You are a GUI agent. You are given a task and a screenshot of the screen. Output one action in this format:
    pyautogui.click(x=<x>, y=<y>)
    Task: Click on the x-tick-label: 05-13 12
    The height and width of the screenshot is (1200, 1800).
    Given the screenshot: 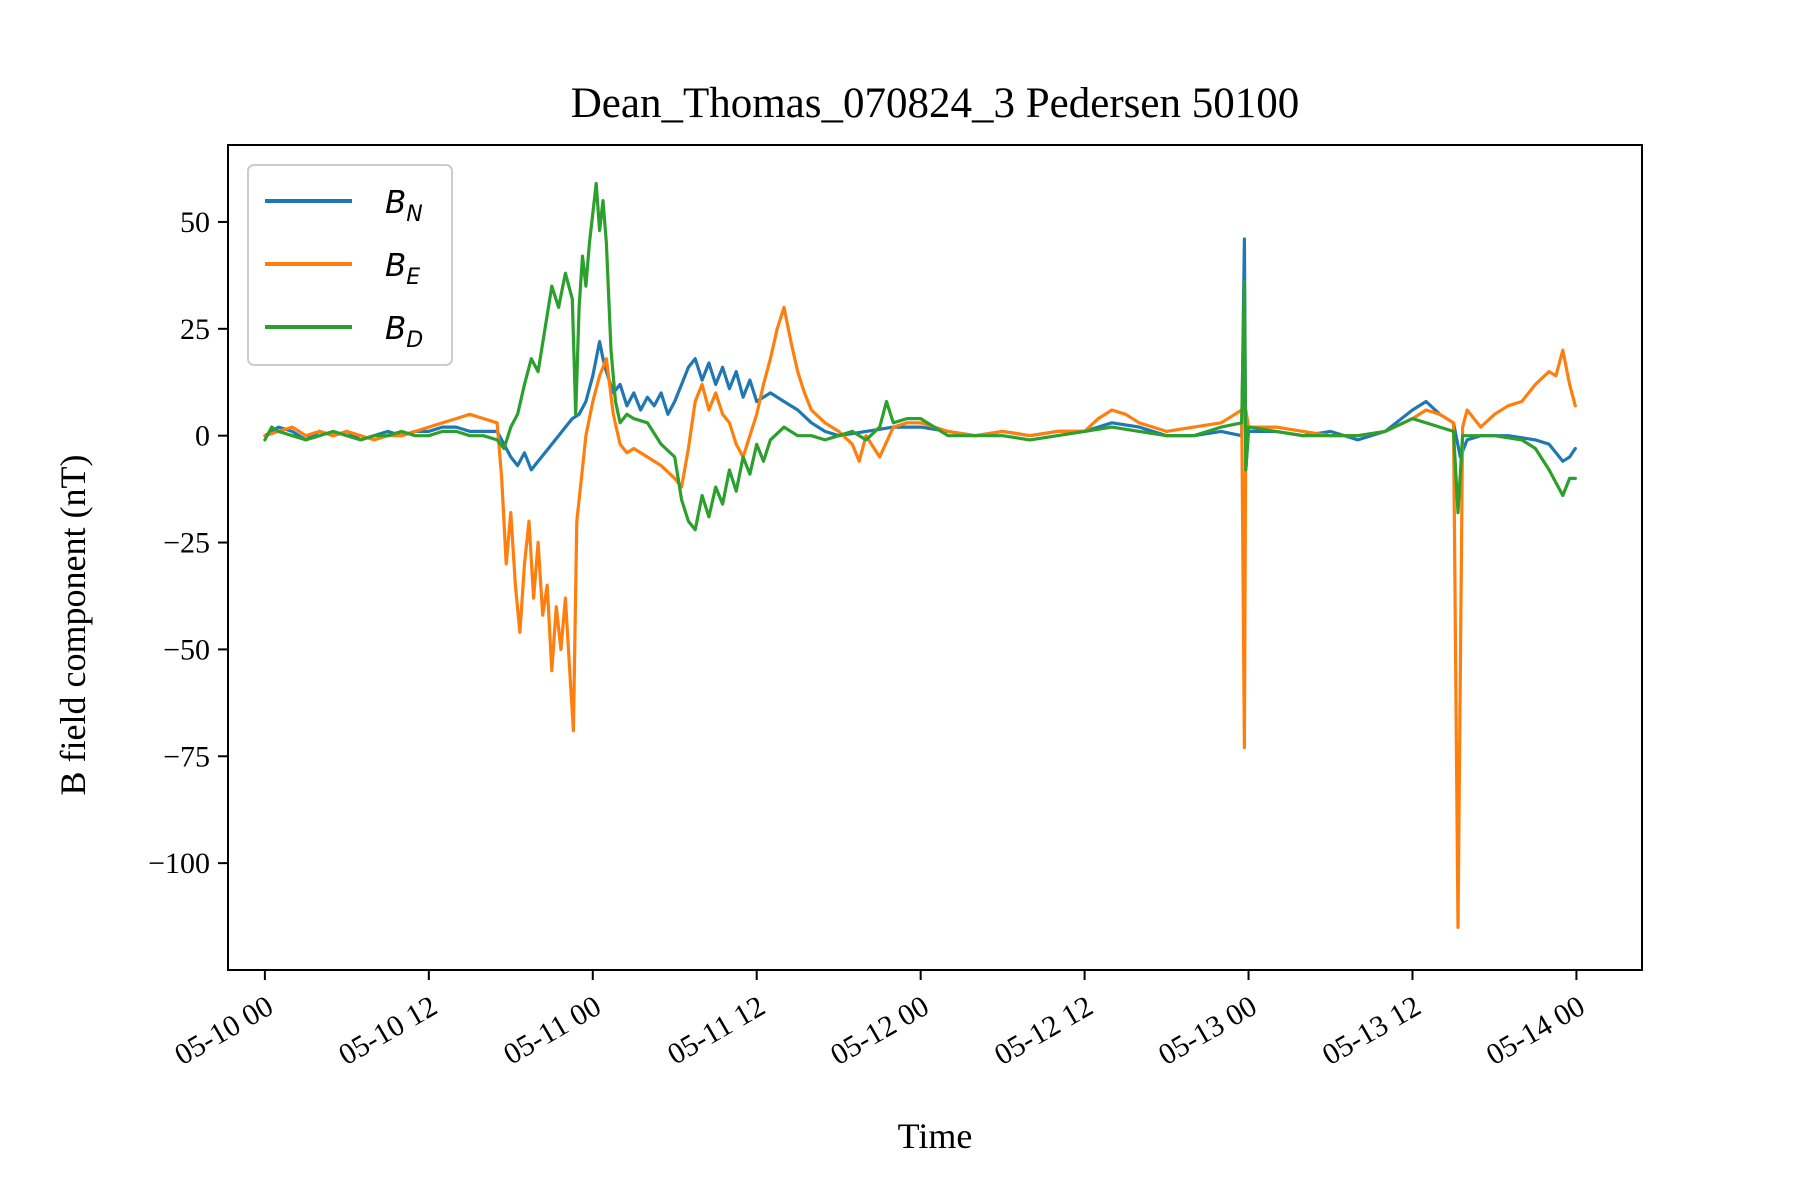 What is the action you would take?
    pyautogui.click(x=1372, y=1030)
    